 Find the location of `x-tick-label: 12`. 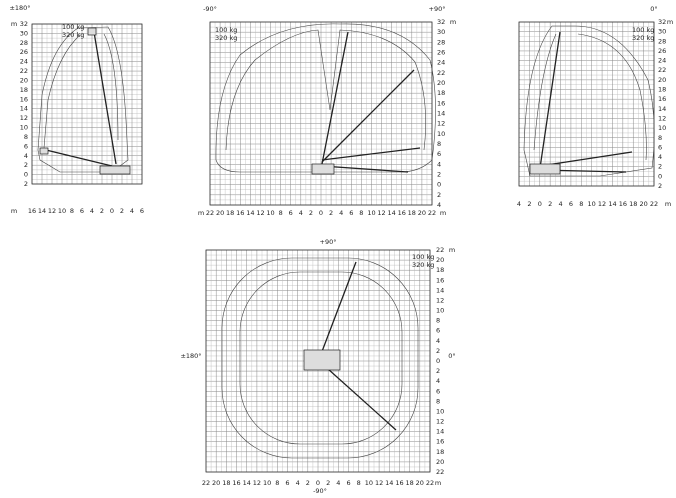

x-tick-label: 12 is located at coordinates (52, 211).